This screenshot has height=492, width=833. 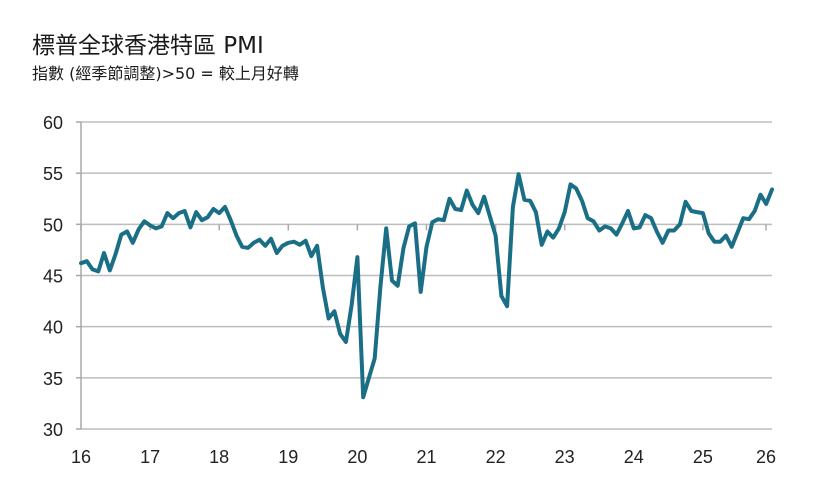 What do you see at coordinates (219, 457) in the screenshot?
I see `x-tick-label: 18` at bounding box center [219, 457].